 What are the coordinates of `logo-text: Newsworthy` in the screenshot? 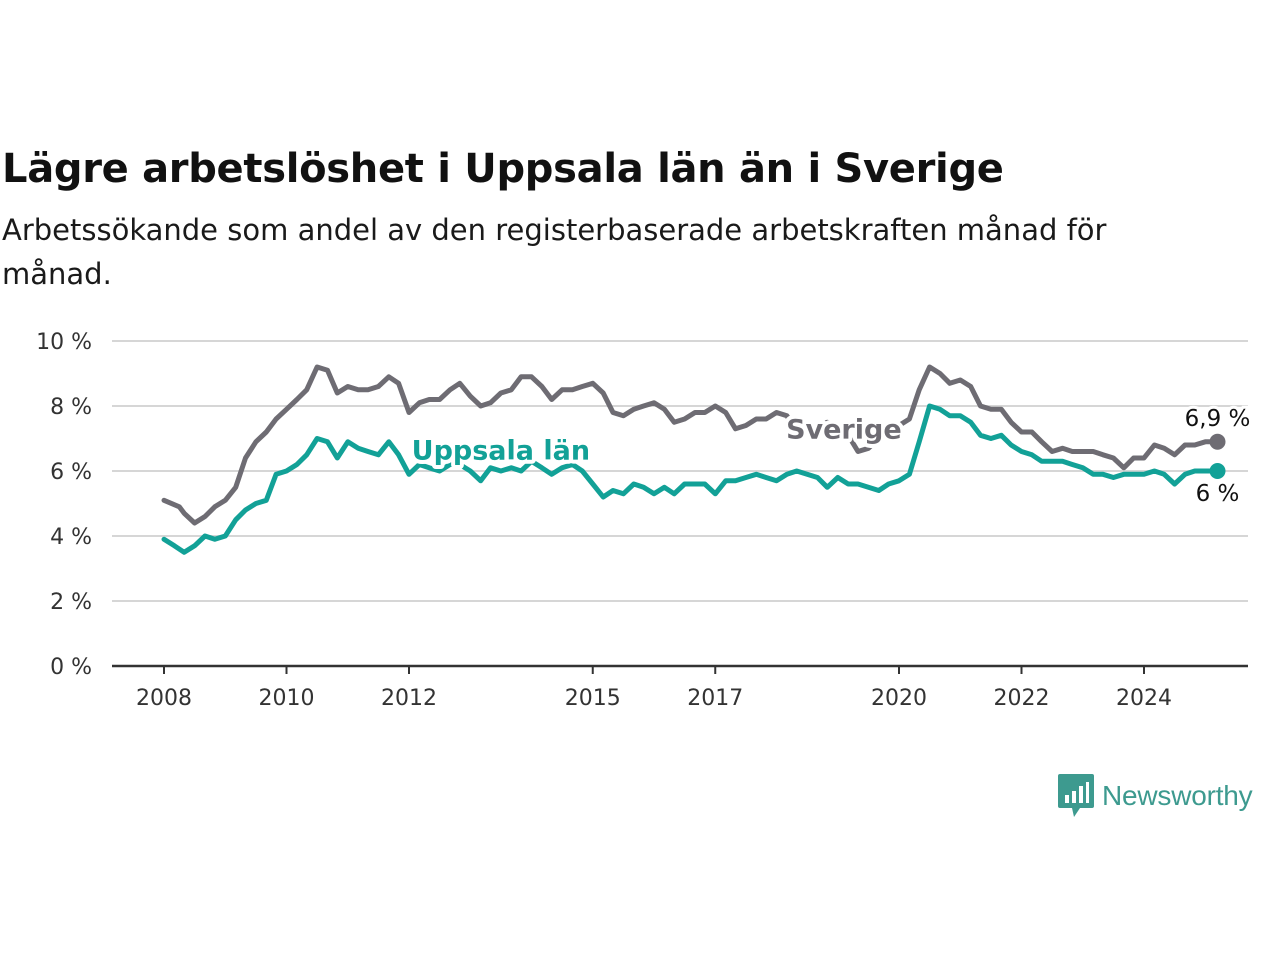 It's located at (1177, 795).